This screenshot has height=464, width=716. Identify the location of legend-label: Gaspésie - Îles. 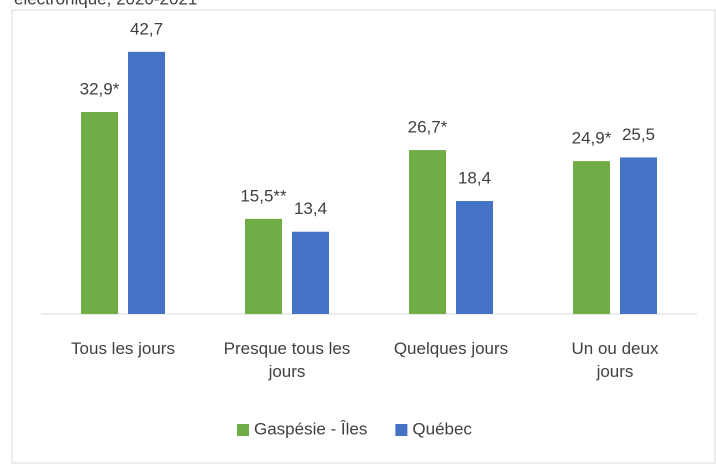
(310, 428).